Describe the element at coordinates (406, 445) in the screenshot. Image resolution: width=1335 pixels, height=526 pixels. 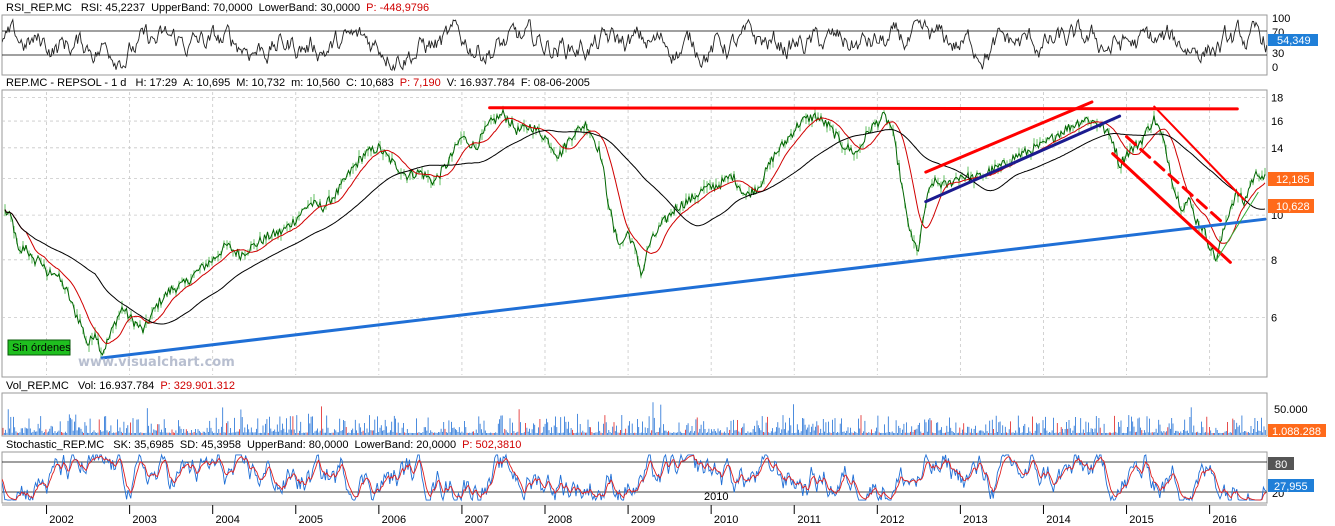
I see `stochastic-field: LowerBand: 20,0000` at that location.